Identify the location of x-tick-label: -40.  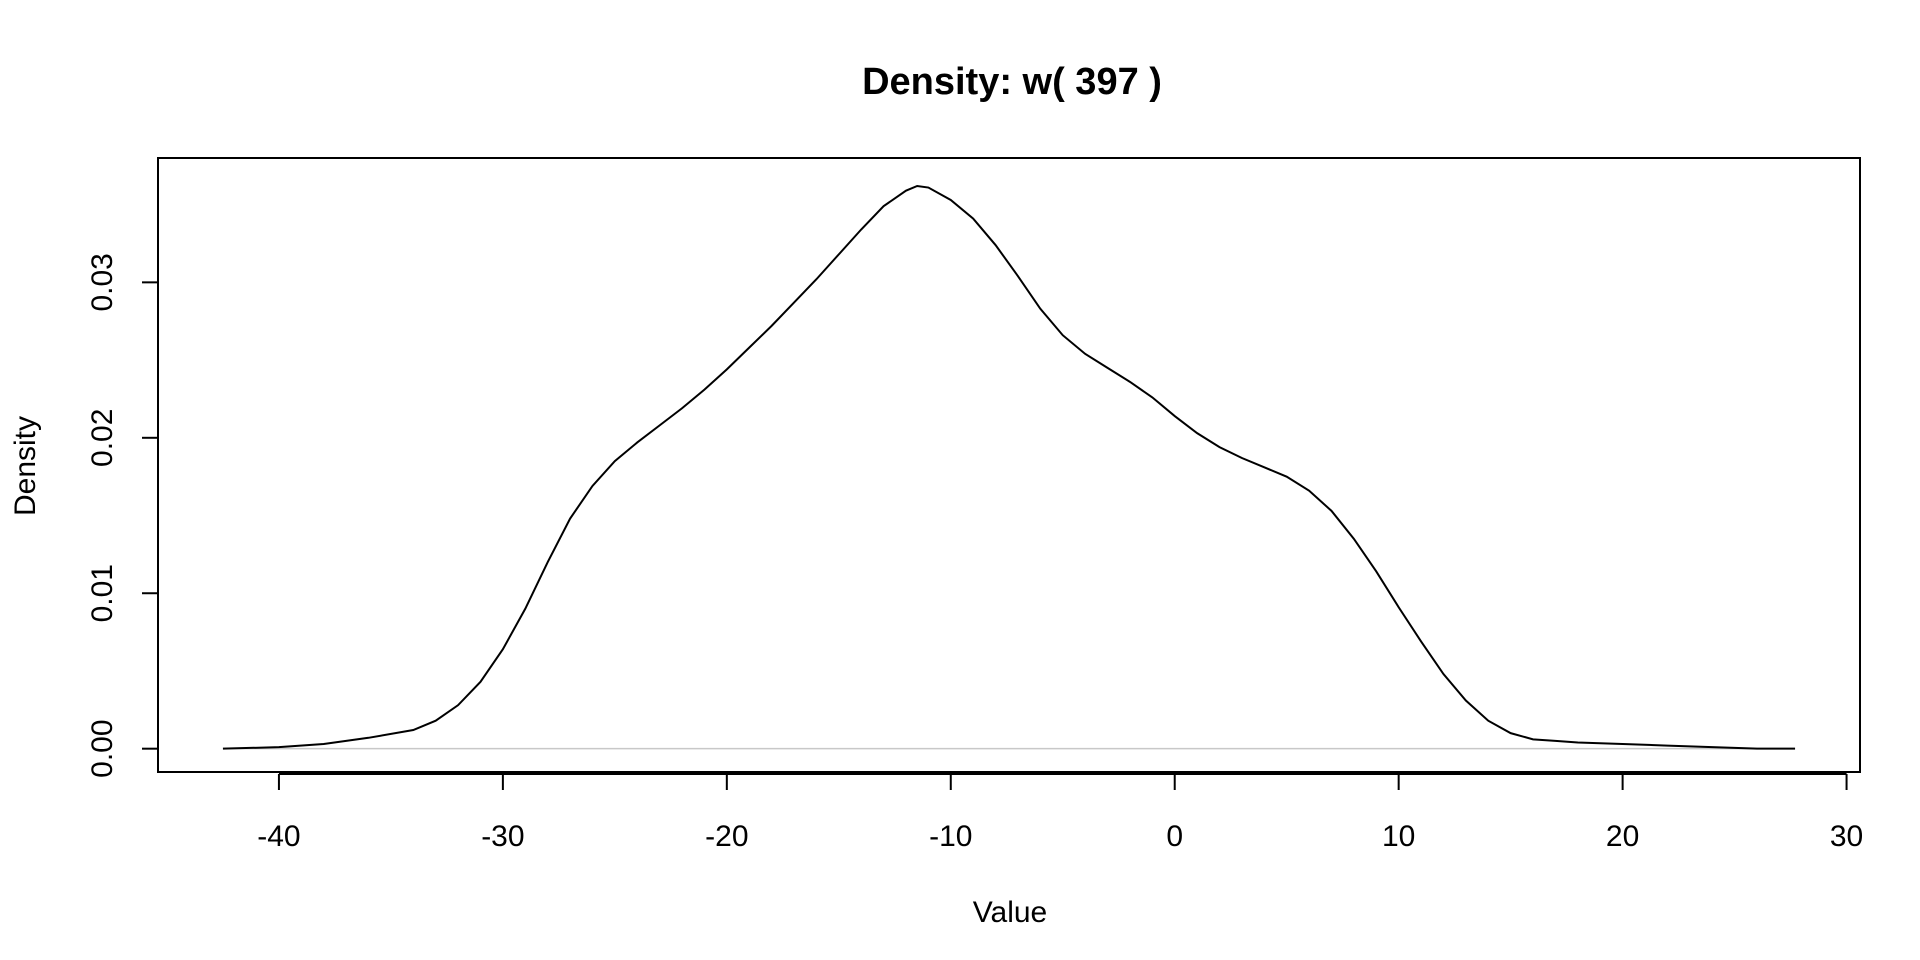
(278, 836).